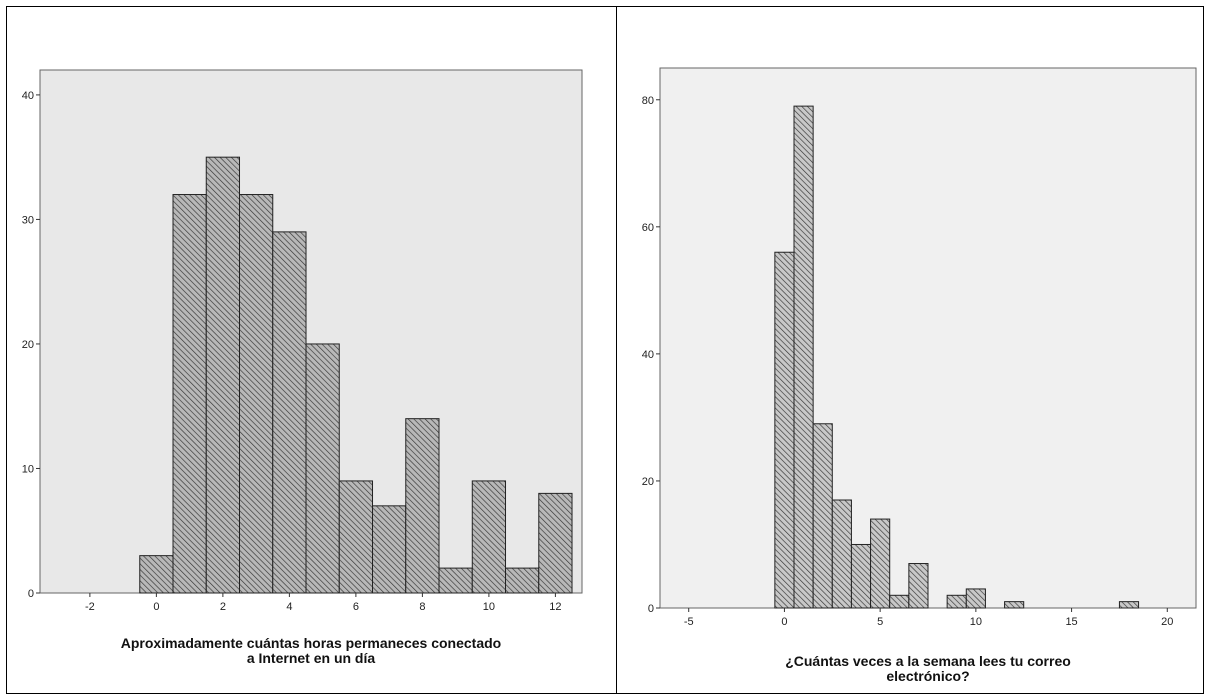  Describe the element at coordinates (616, 350) in the screenshot. I see `panel-divider` at that location.